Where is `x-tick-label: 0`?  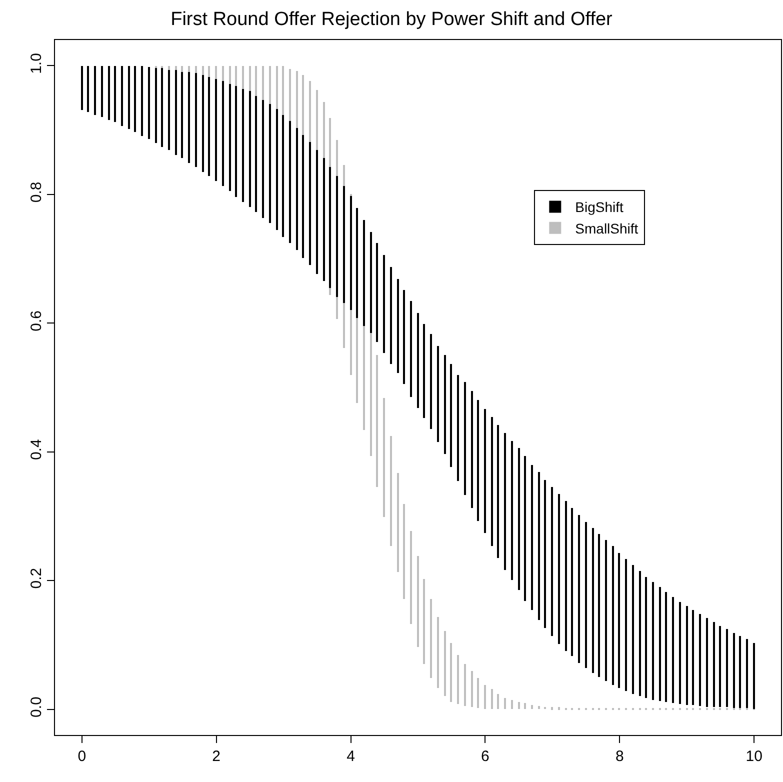
x-tick-label: 0 is located at coordinates (82, 756).